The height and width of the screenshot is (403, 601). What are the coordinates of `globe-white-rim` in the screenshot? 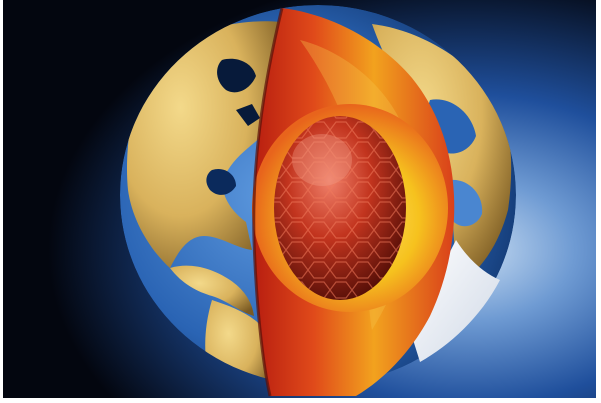 It's located at (455, 301).